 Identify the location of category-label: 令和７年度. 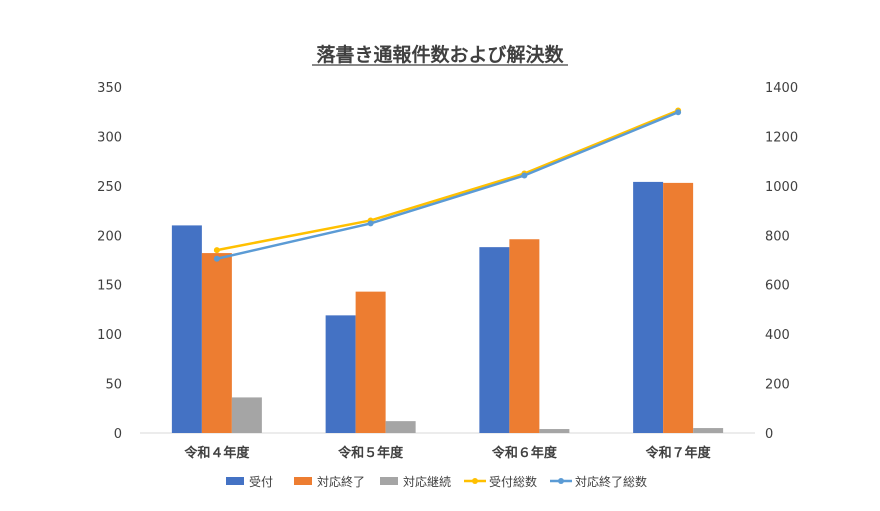
(679, 453).